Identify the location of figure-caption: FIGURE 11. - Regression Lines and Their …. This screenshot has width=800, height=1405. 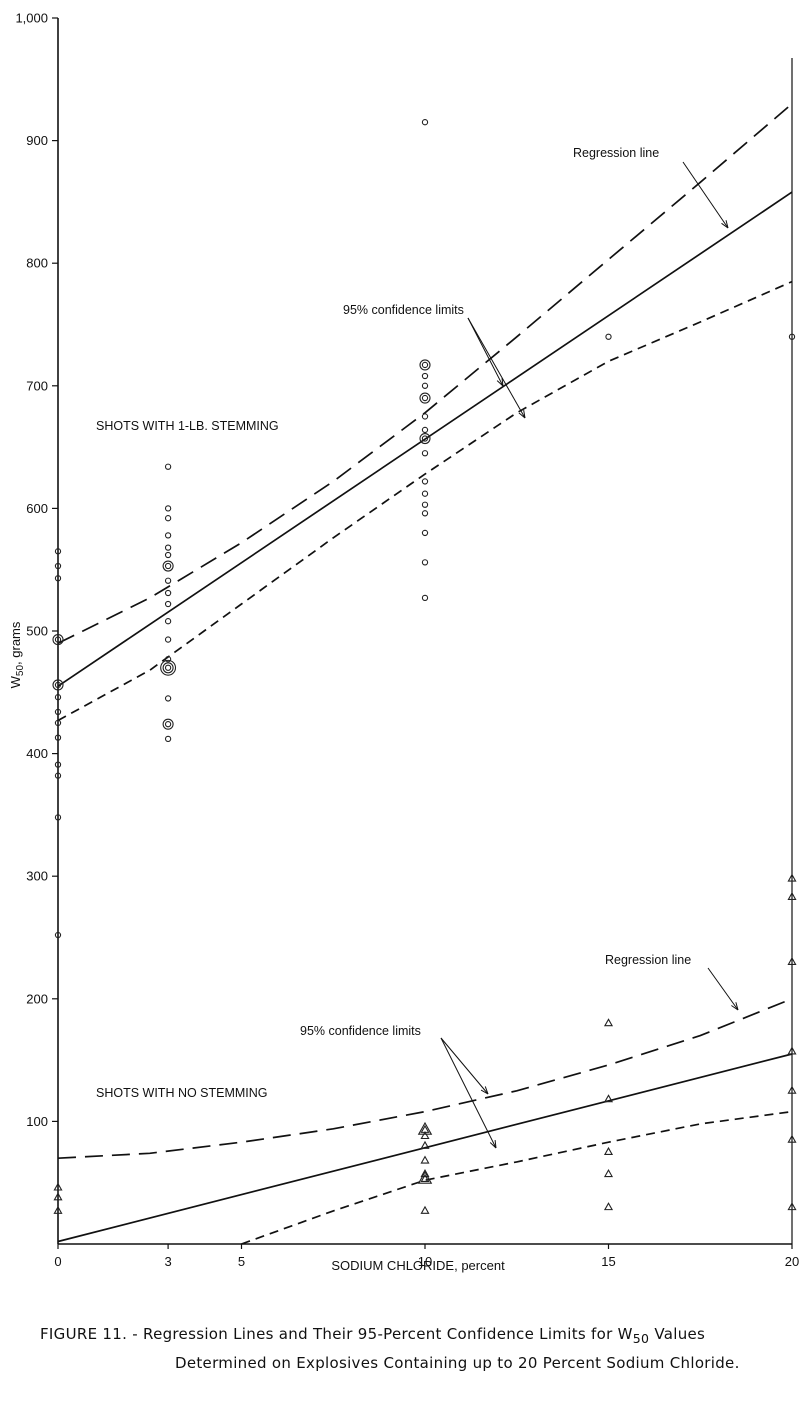
(410, 1349).